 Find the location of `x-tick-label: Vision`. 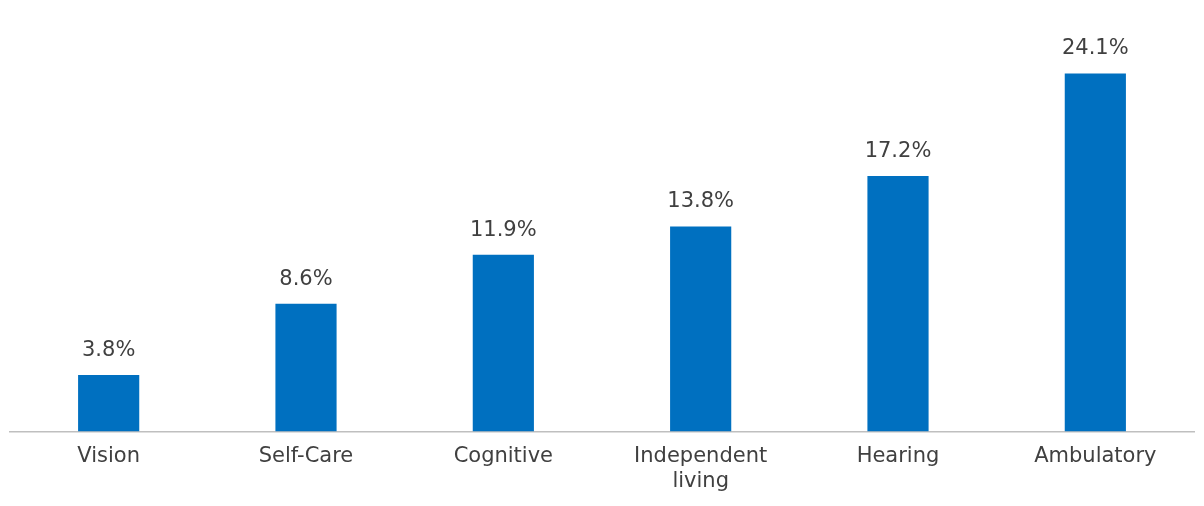

x-tick-label: Vision is located at coordinates (108, 454).